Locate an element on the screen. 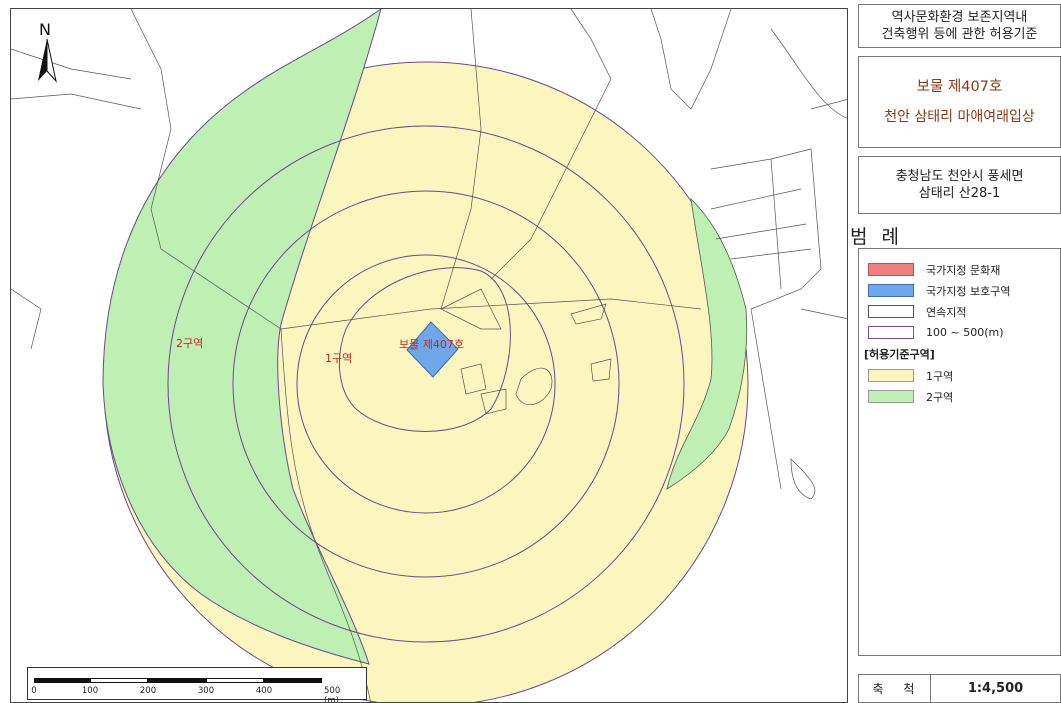 This screenshot has height=703, width=1061. legend-item-zone2: 2구역 is located at coordinates (910, 396).